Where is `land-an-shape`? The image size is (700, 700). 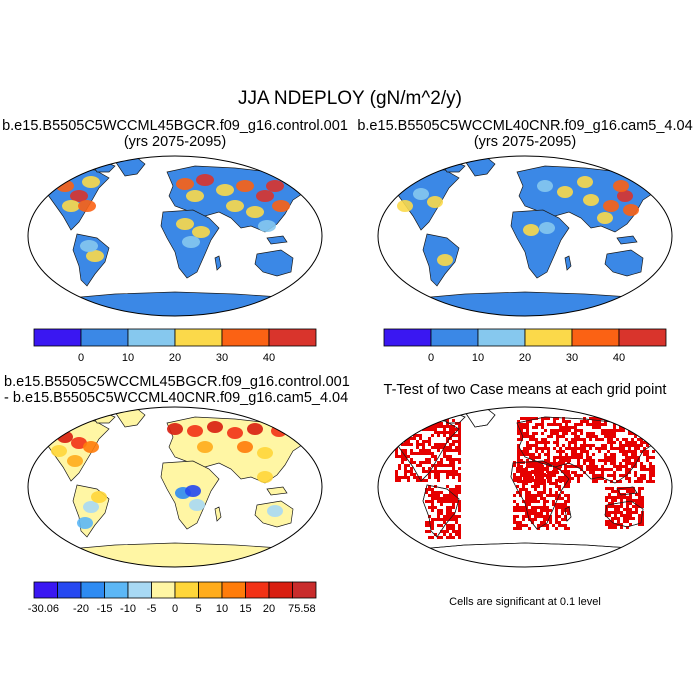 land-an-shape is located at coordinates (524, 554).